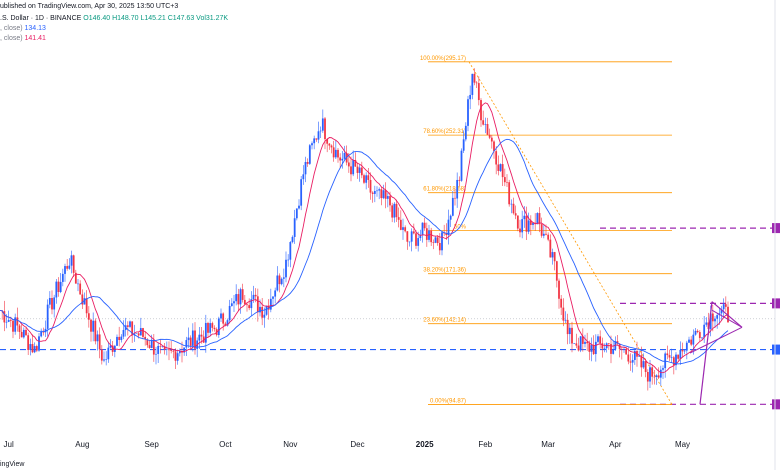 The image size is (780, 475). I want to click on brand-text: ingView, so click(12, 464).